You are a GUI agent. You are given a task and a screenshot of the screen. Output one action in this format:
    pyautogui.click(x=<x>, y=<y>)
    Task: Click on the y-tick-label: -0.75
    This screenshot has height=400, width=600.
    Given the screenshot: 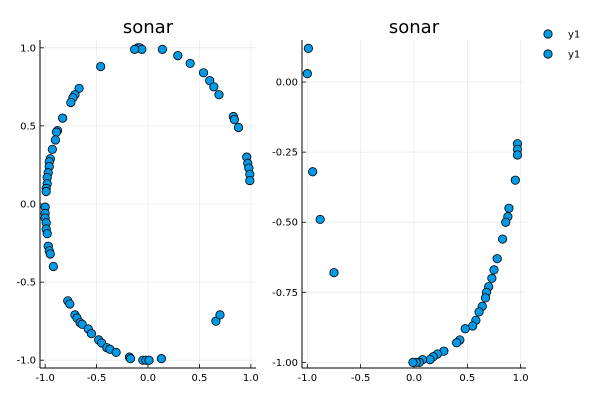 What is the action you would take?
    pyautogui.click(x=285, y=293)
    